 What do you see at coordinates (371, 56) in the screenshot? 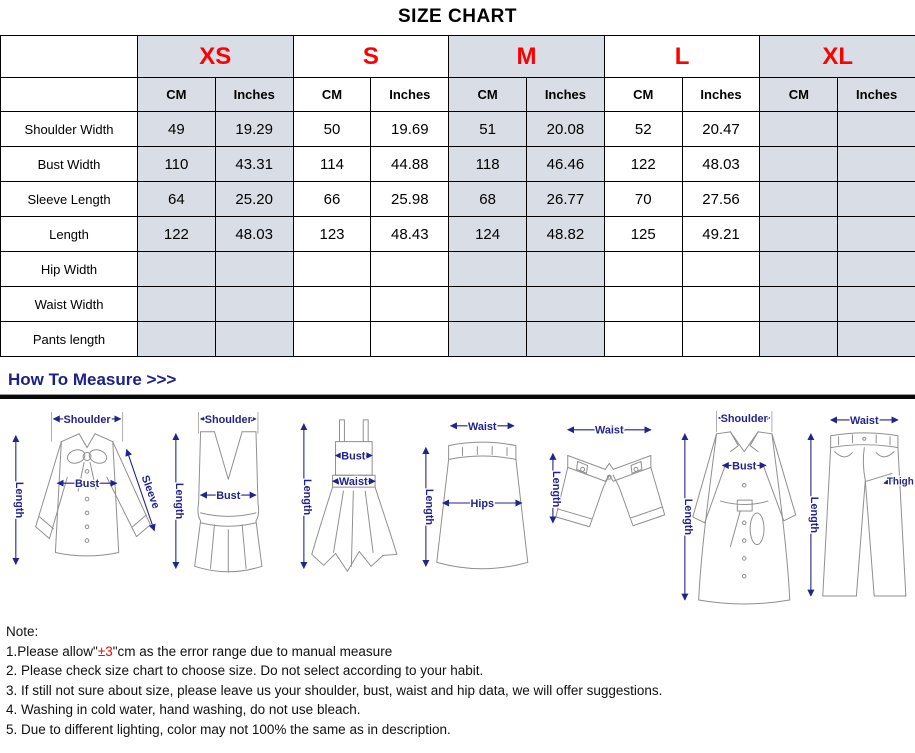
I see `size-header-s: S` at bounding box center [371, 56].